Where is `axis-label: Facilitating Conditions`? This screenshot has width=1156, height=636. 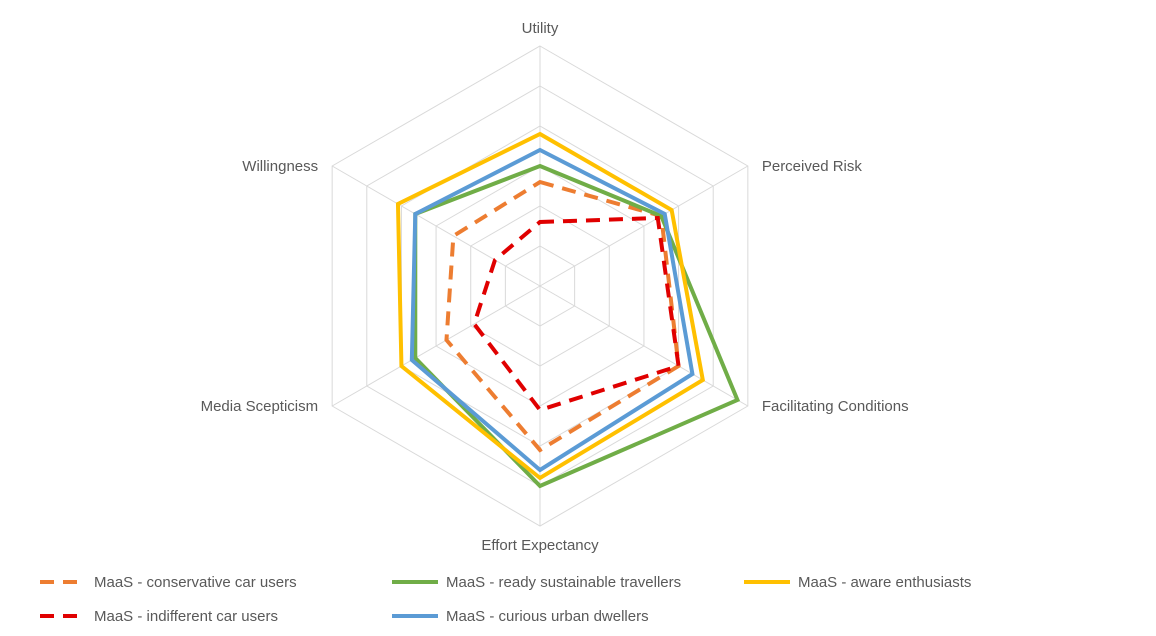 axis-label: Facilitating Conditions is located at coordinates (835, 406).